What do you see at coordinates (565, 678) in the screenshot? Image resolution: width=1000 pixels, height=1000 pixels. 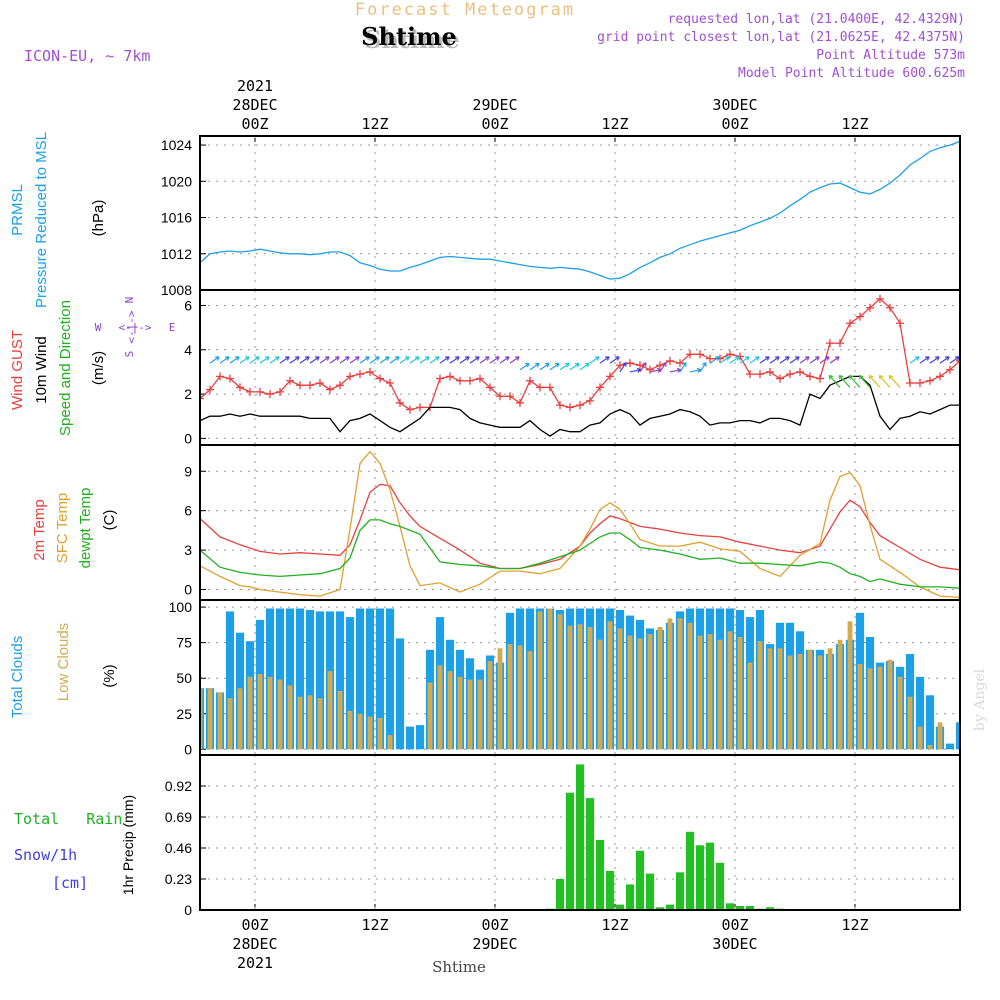 I see `clouds-panel: 0 25 50 75 100` at bounding box center [565, 678].